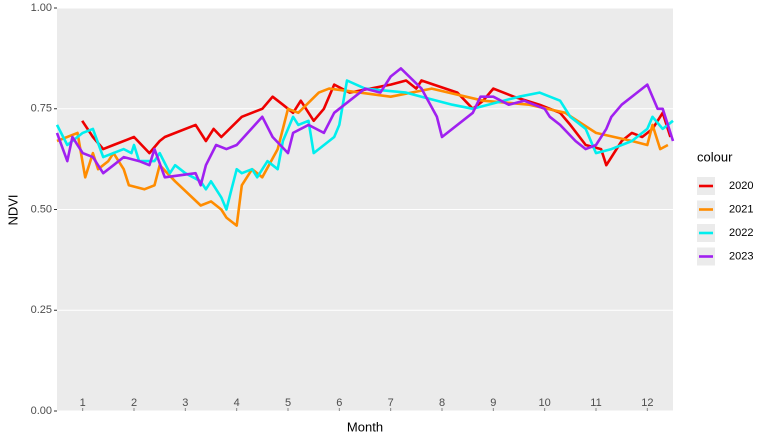  I want to click on x-tick-label: 8, so click(442, 403).